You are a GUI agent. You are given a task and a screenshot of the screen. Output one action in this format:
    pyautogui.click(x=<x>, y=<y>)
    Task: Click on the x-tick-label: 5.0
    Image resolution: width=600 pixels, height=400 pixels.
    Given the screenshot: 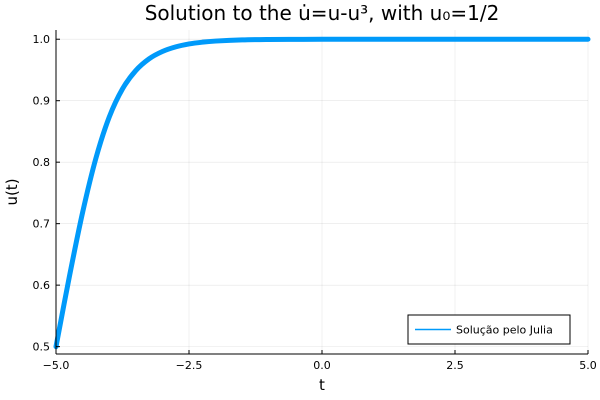 What is the action you would take?
    pyautogui.click(x=588, y=365)
    